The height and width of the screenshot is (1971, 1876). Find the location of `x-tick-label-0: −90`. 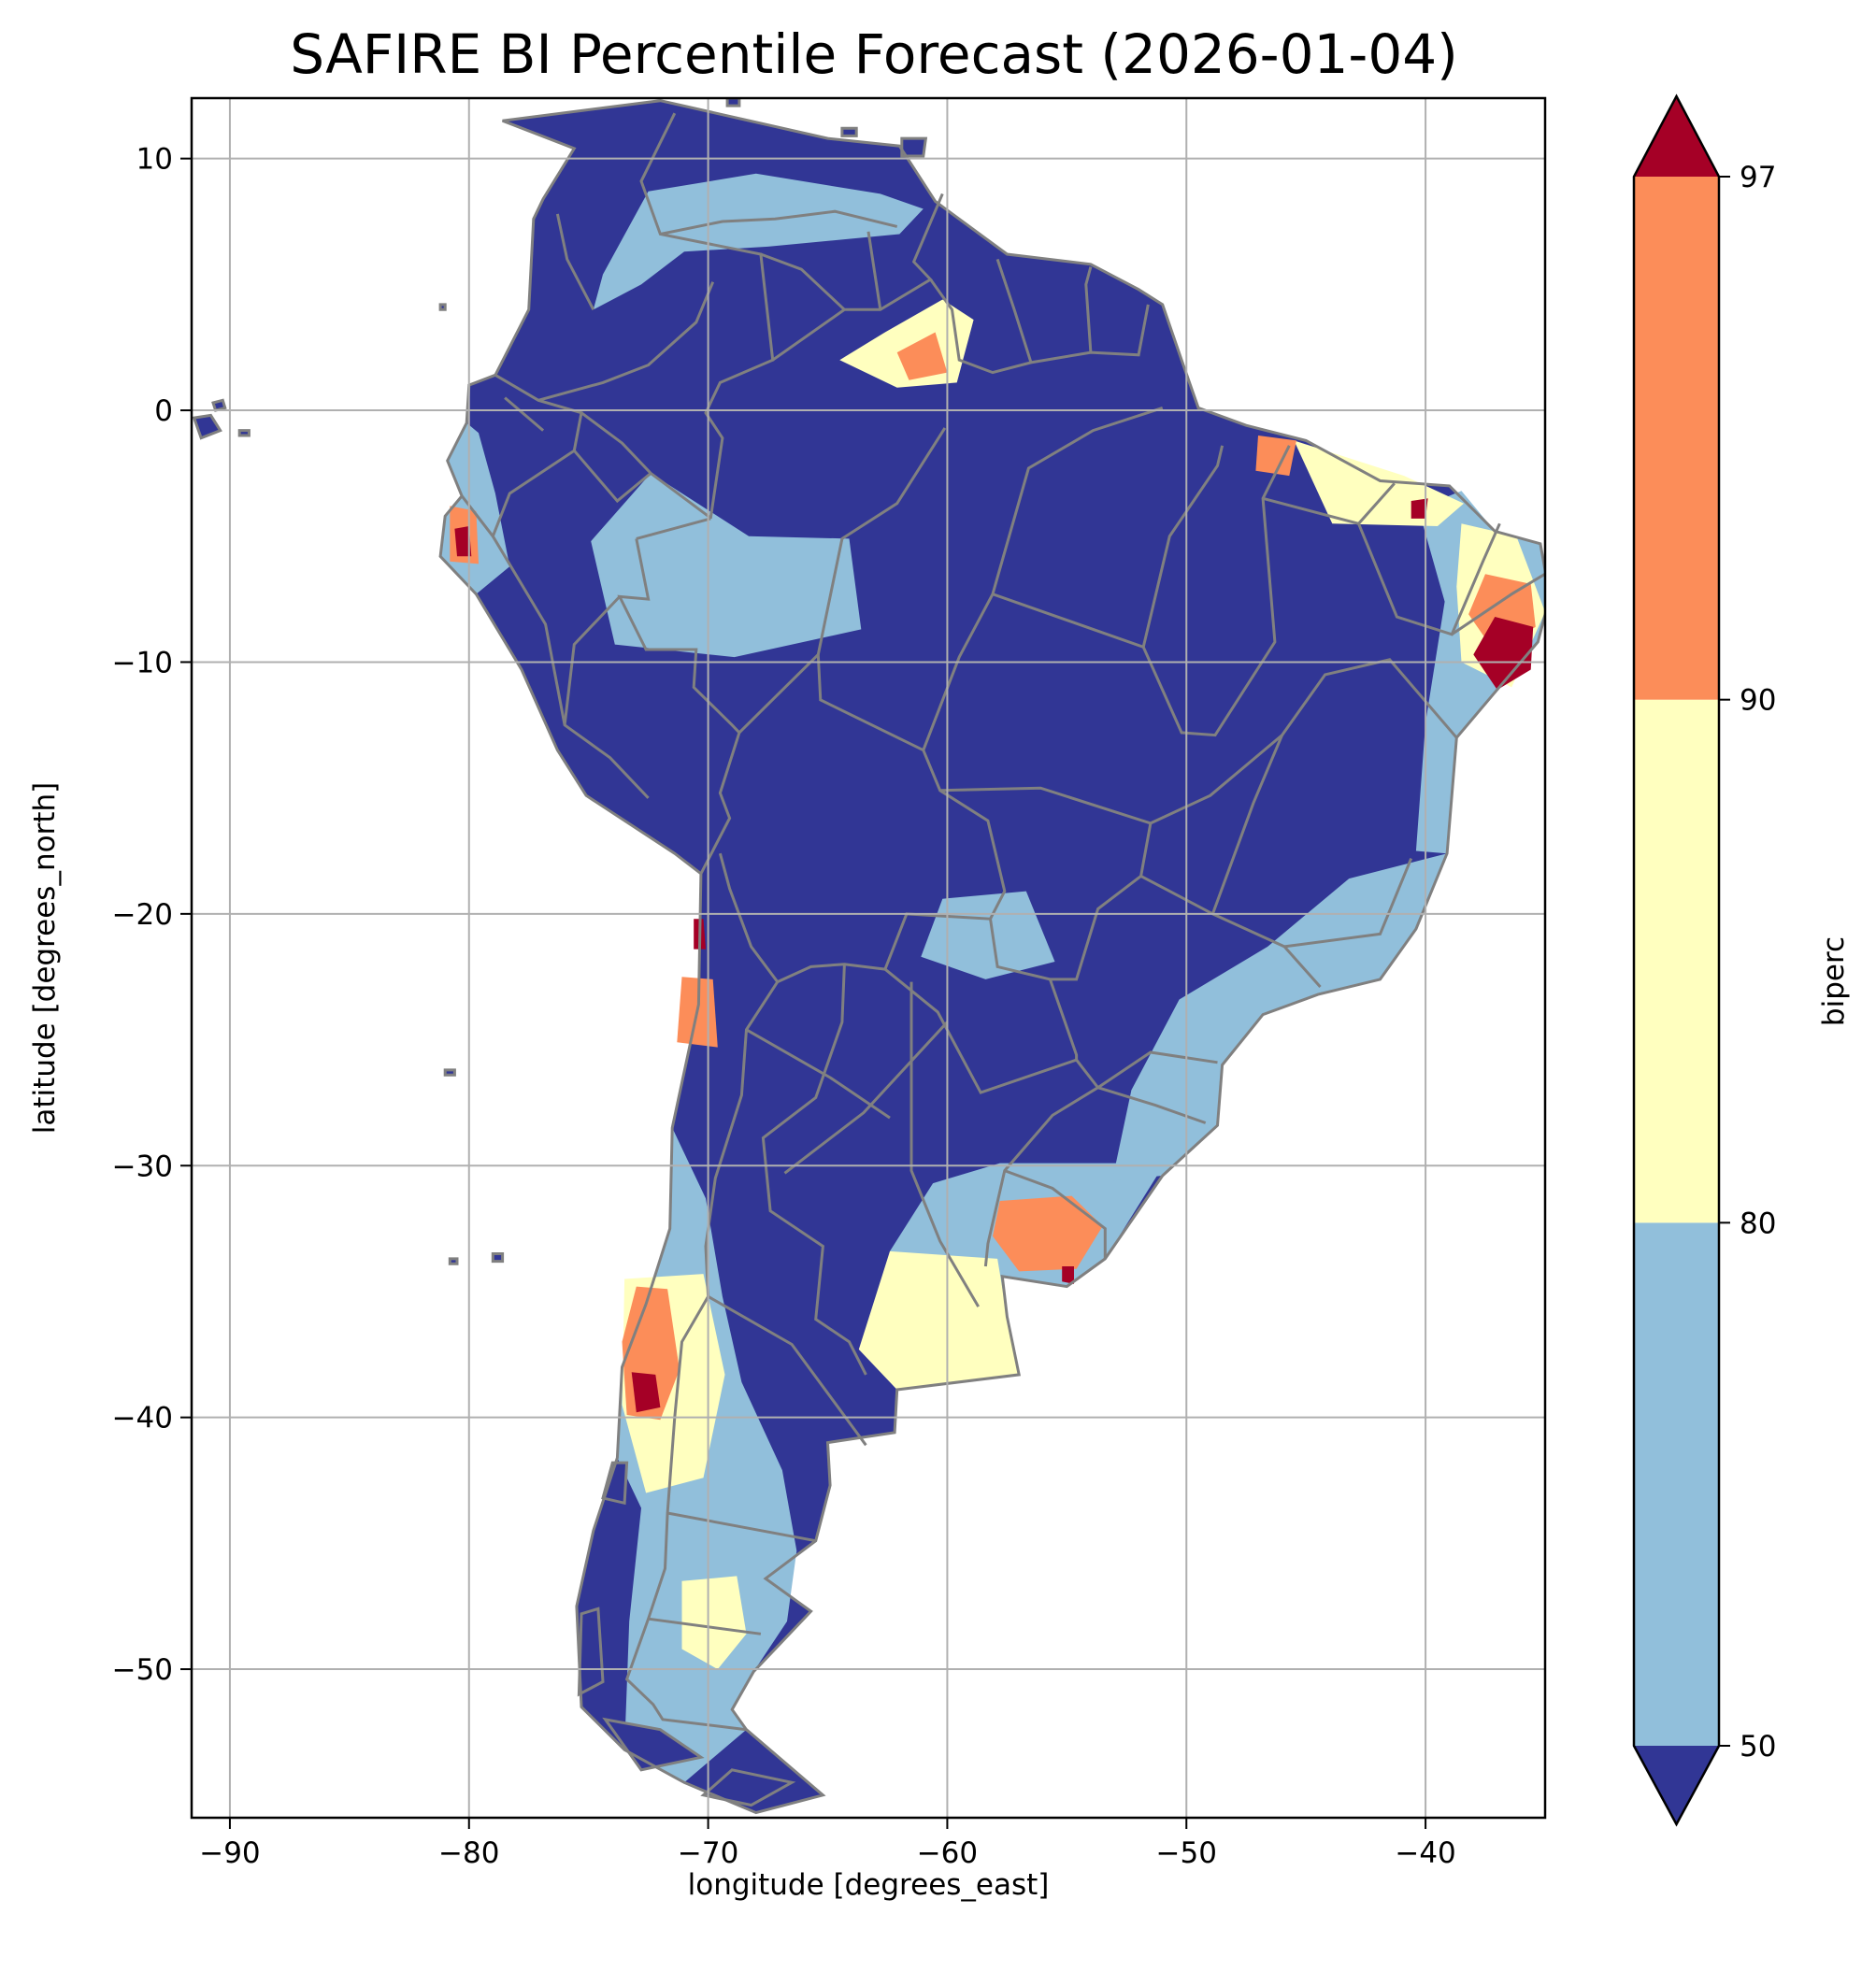

x-tick-label-0: −90 is located at coordinates (230, 1853).